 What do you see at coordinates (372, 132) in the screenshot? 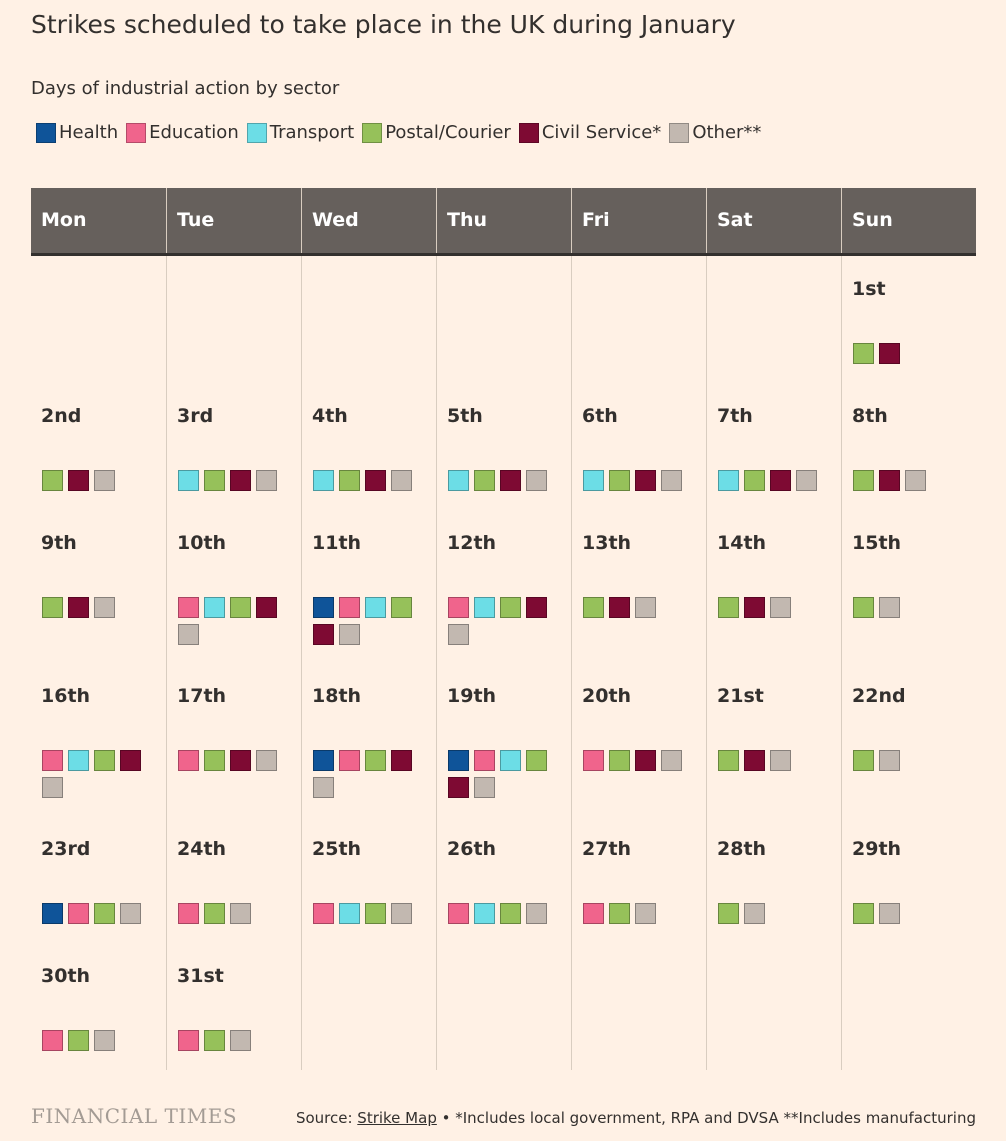
I see `legend-swatch-postal` at bounding box center [372, 132].